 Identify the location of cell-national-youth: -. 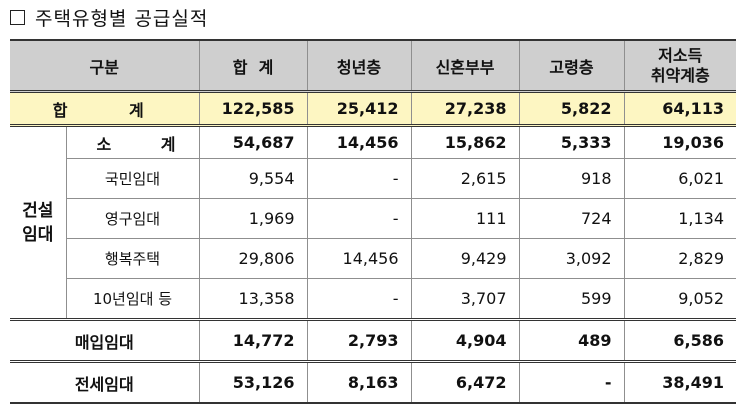
(359, 178).